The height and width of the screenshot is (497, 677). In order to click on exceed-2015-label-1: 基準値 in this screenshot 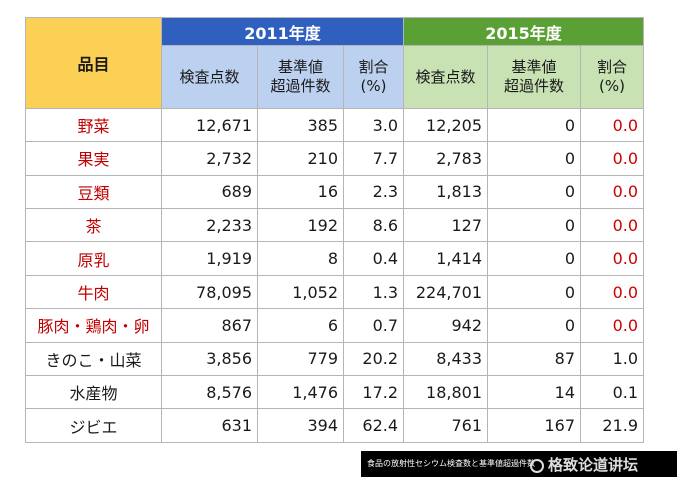, I will do `click(534, 67)`.